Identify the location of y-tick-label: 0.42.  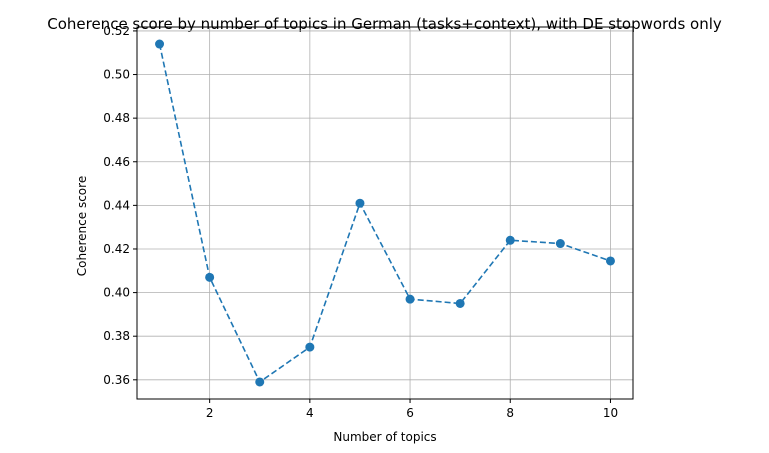
(116, 249).